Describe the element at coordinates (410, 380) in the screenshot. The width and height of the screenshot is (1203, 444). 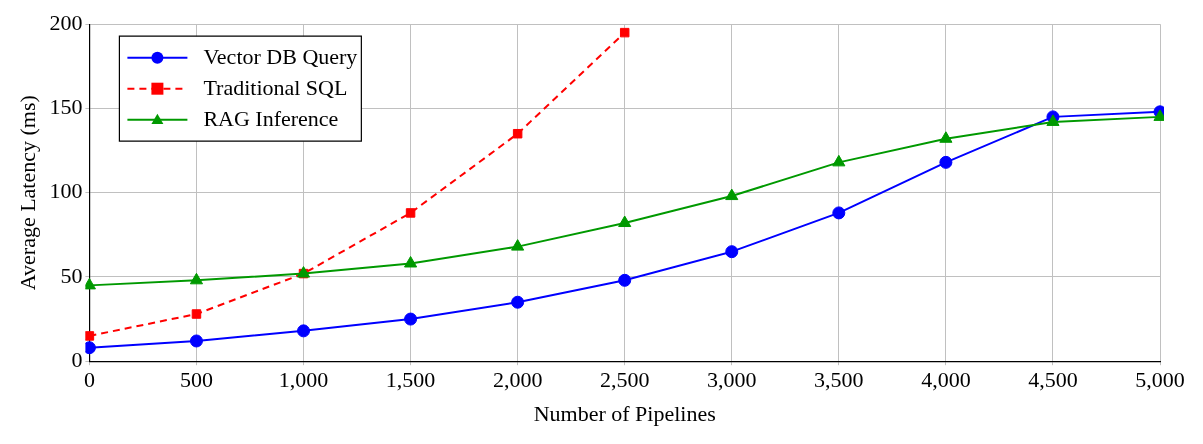
I see `x-tick-label: 1,500` at that location.